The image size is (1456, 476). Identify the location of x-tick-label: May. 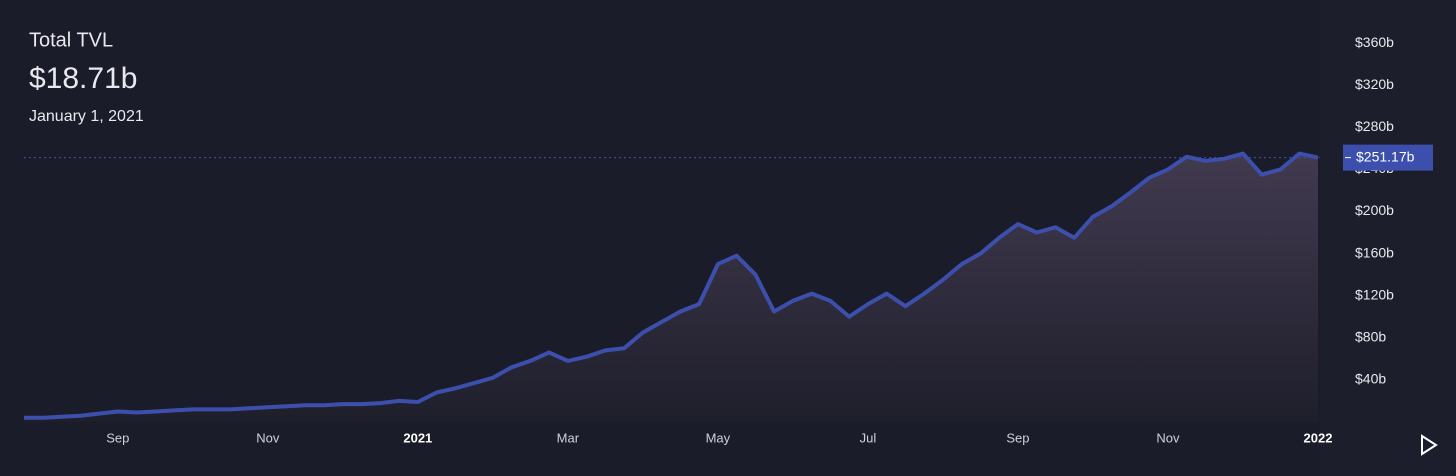
(718, 437).